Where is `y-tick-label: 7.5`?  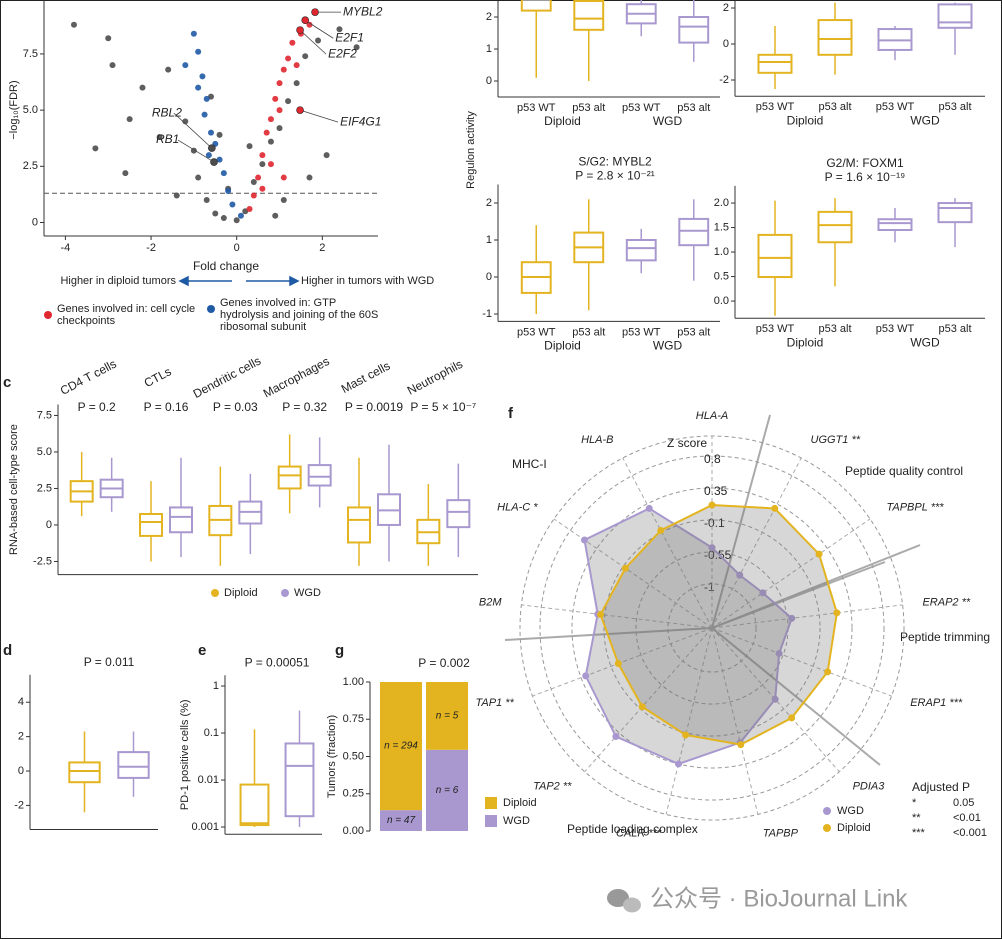 y-tick-label: 7.5 is located at coordinates (30, 54).